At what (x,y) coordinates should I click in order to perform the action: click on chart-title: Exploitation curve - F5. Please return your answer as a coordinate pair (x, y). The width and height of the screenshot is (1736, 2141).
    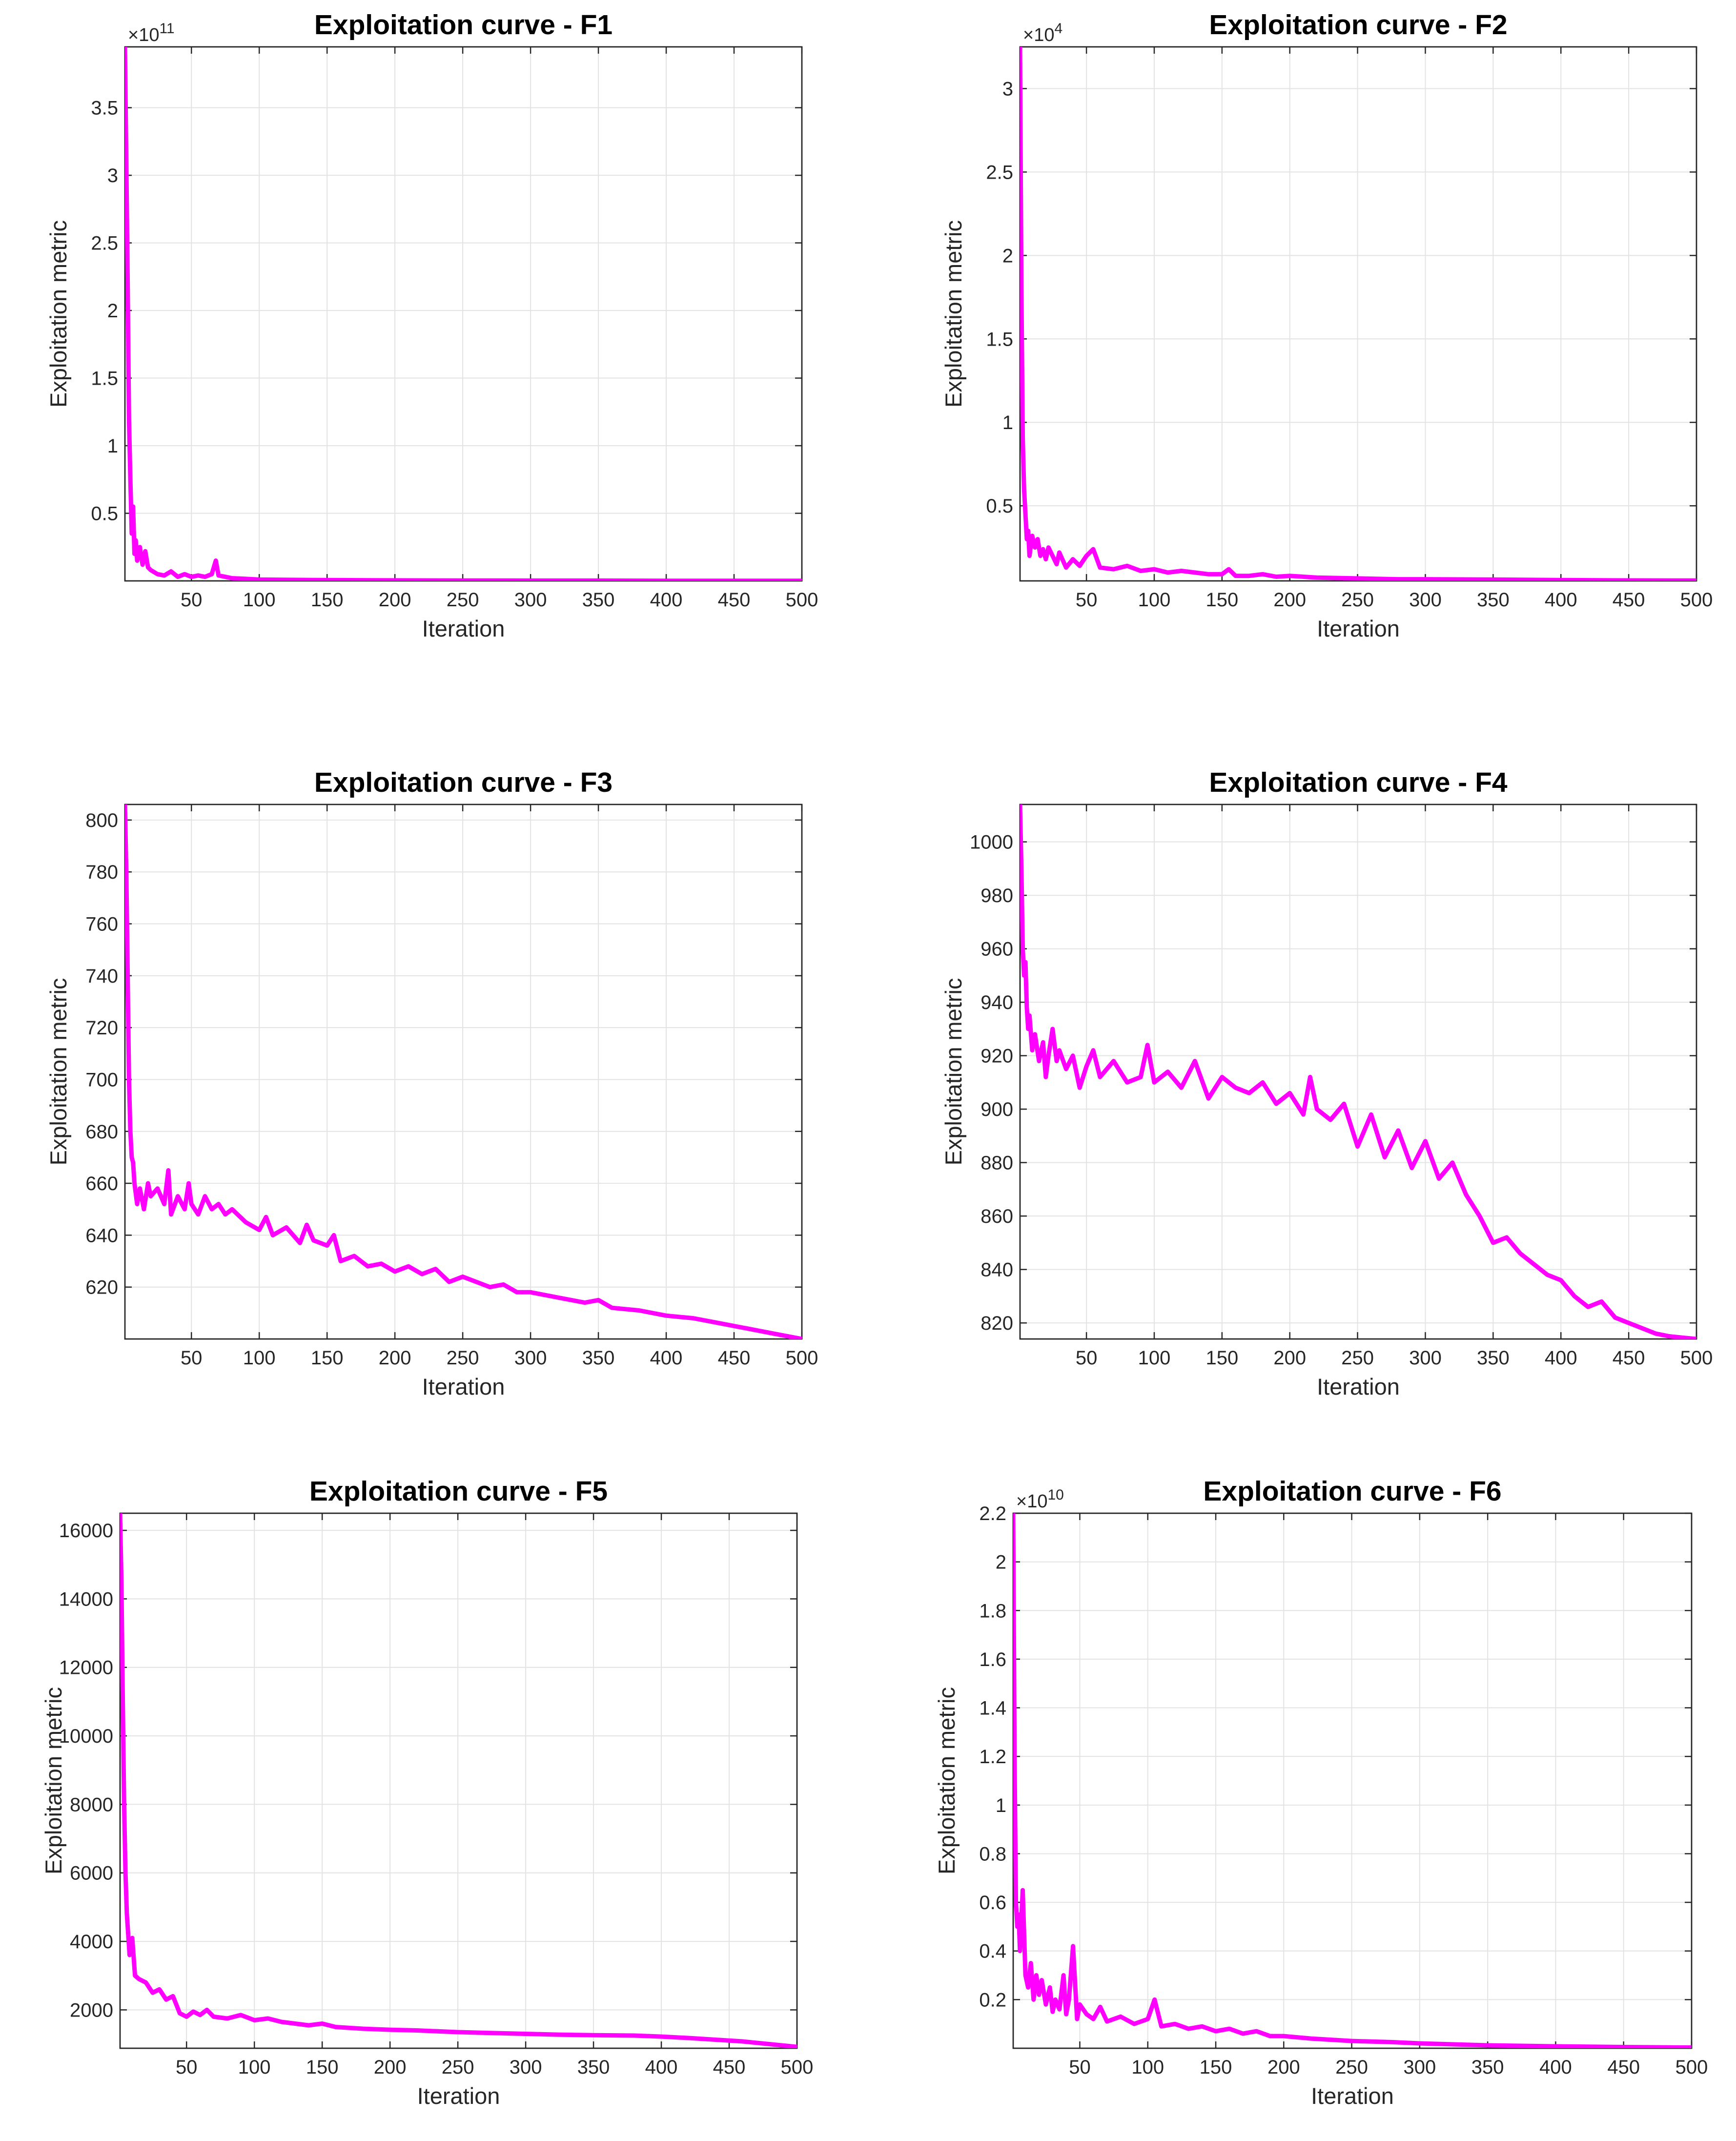
    Looking at the image, I should click on (458, 1491).